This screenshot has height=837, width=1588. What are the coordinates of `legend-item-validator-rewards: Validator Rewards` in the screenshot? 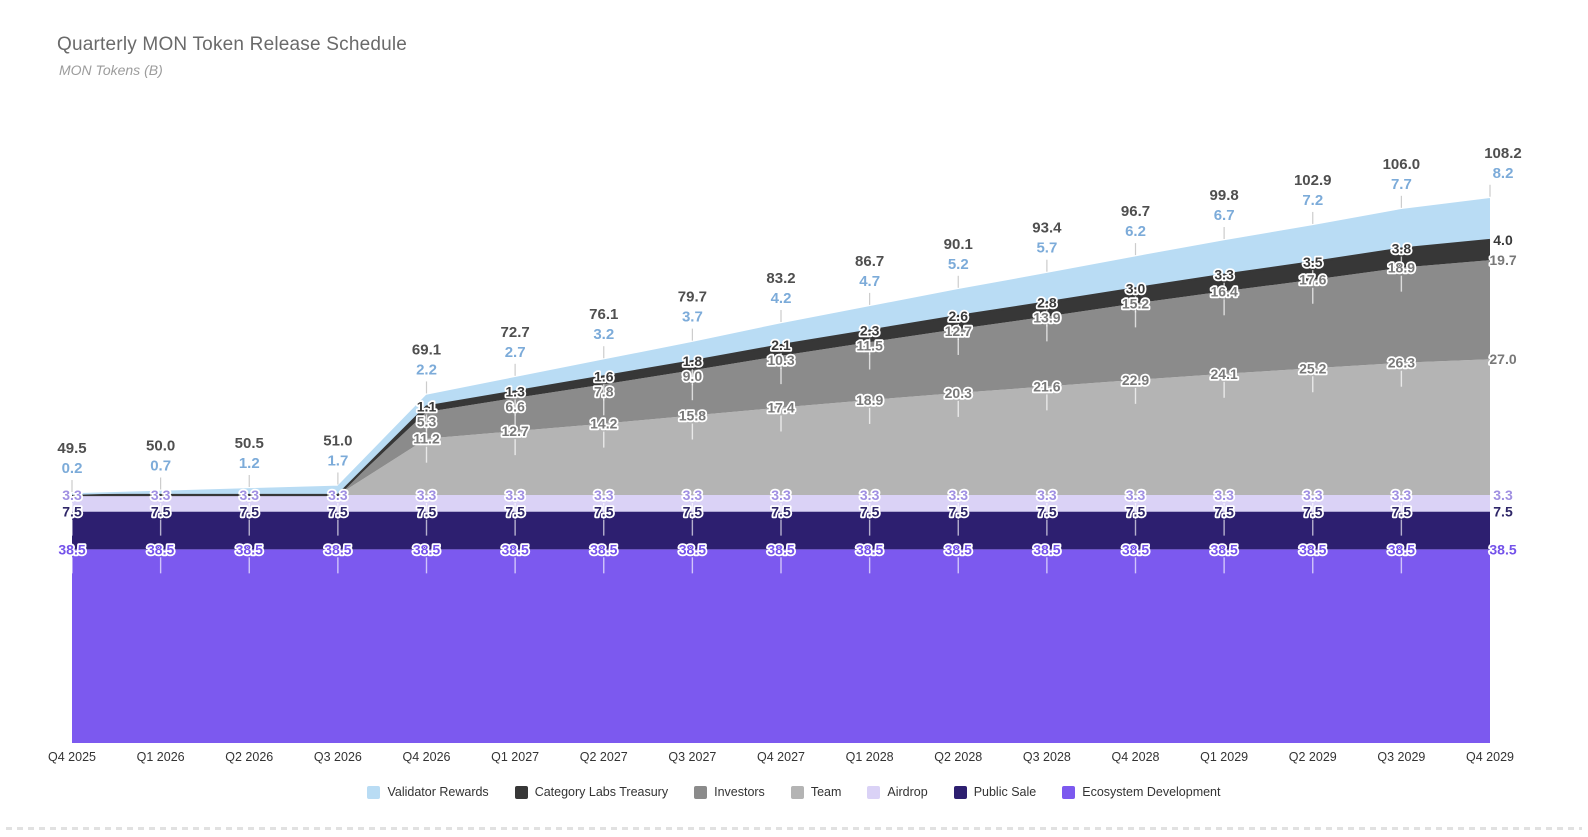 It's located at (428, 792).